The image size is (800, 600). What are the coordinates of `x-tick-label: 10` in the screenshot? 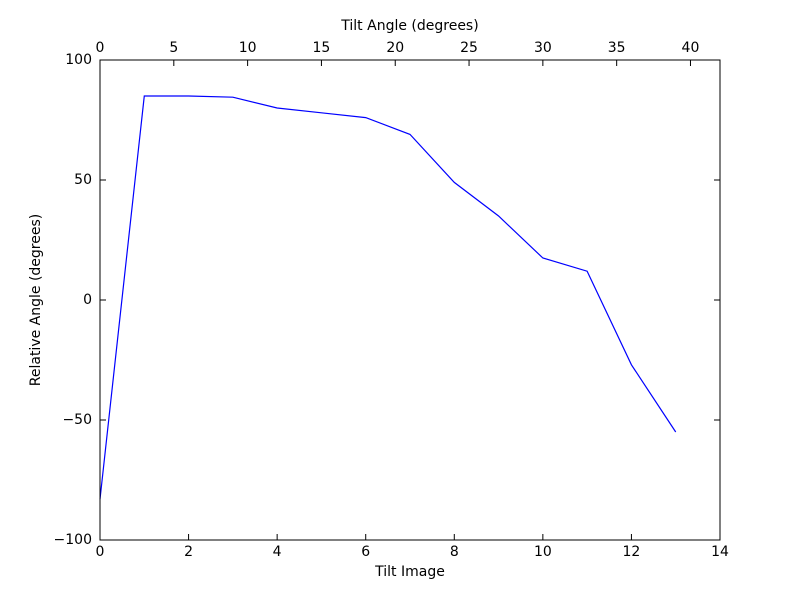 It's located at (543, 552).